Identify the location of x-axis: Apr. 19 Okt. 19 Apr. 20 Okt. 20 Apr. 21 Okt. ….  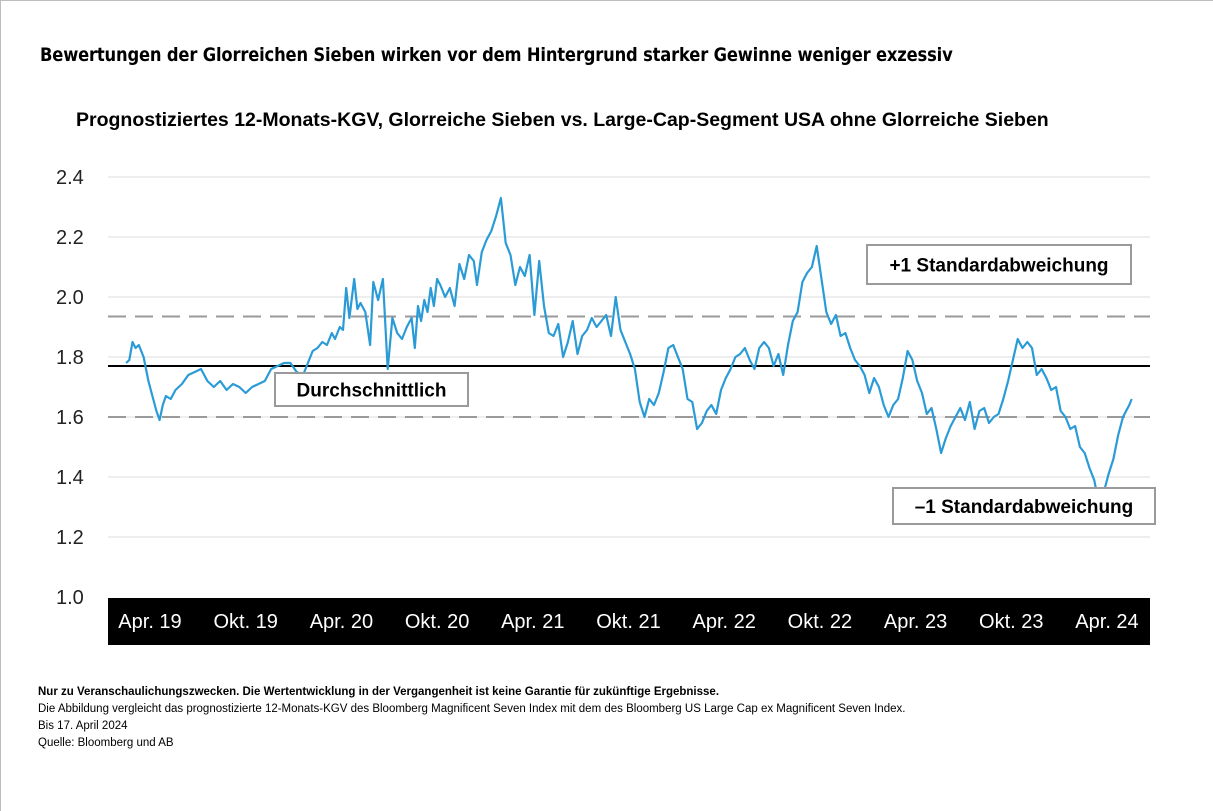
(629, 621).